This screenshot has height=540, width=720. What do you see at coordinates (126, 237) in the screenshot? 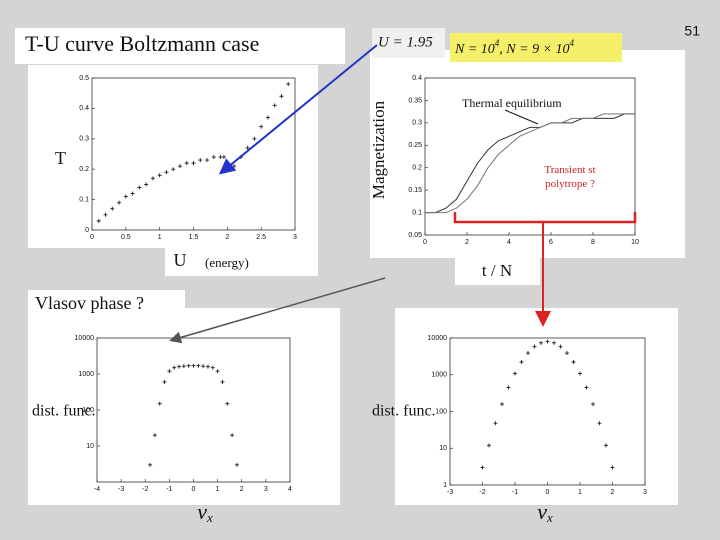
I see `x-tick-label: 0.5` at bounding box center [126, 237].